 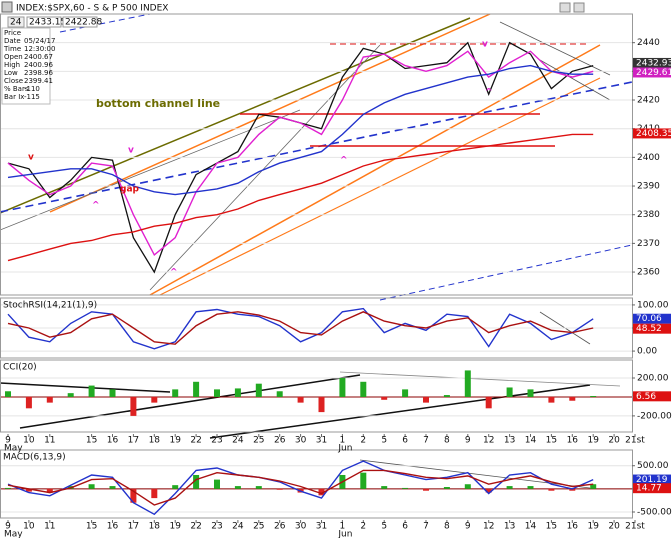 What do you see at coordinates (8, 441) in the screenshot?
I see `x-tick-label: 9` at bounding box center [8, 441].